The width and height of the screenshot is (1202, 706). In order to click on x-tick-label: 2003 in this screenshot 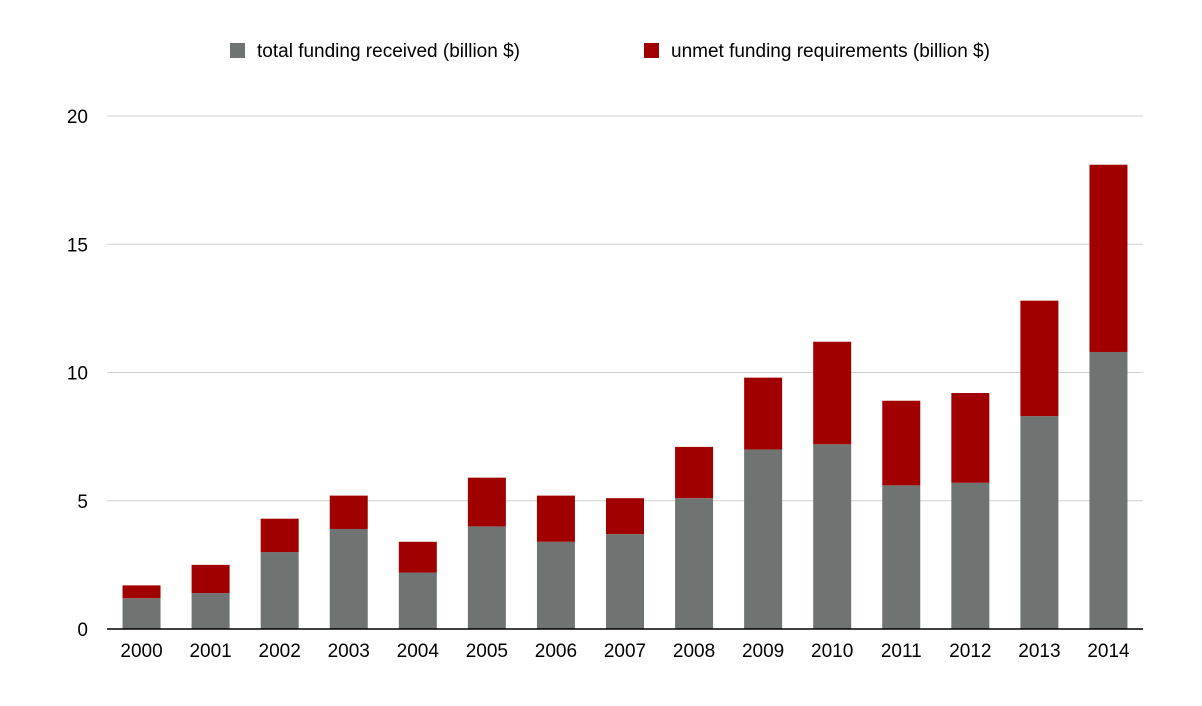, I will do `click(349, 651)`.